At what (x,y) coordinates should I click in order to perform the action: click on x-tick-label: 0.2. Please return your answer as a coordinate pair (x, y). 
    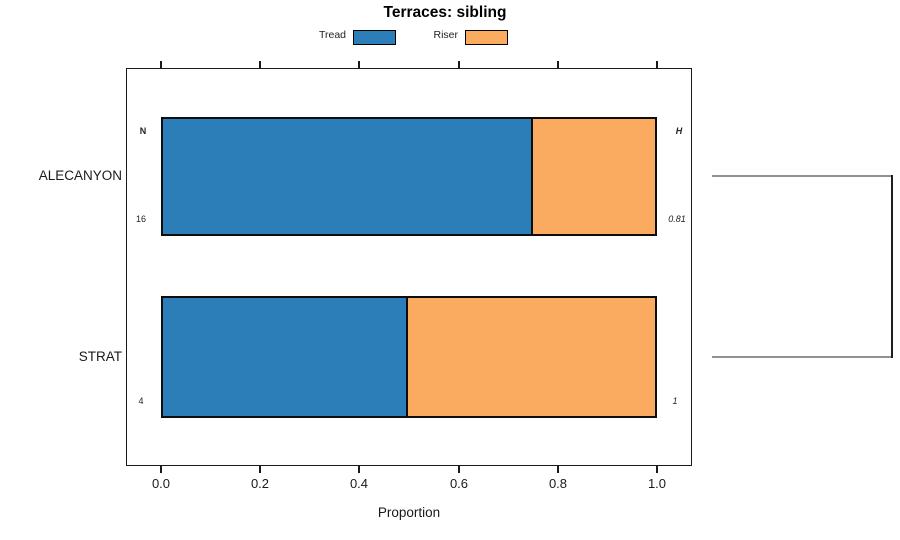
    Looking at the image, I should click on (260, 483).